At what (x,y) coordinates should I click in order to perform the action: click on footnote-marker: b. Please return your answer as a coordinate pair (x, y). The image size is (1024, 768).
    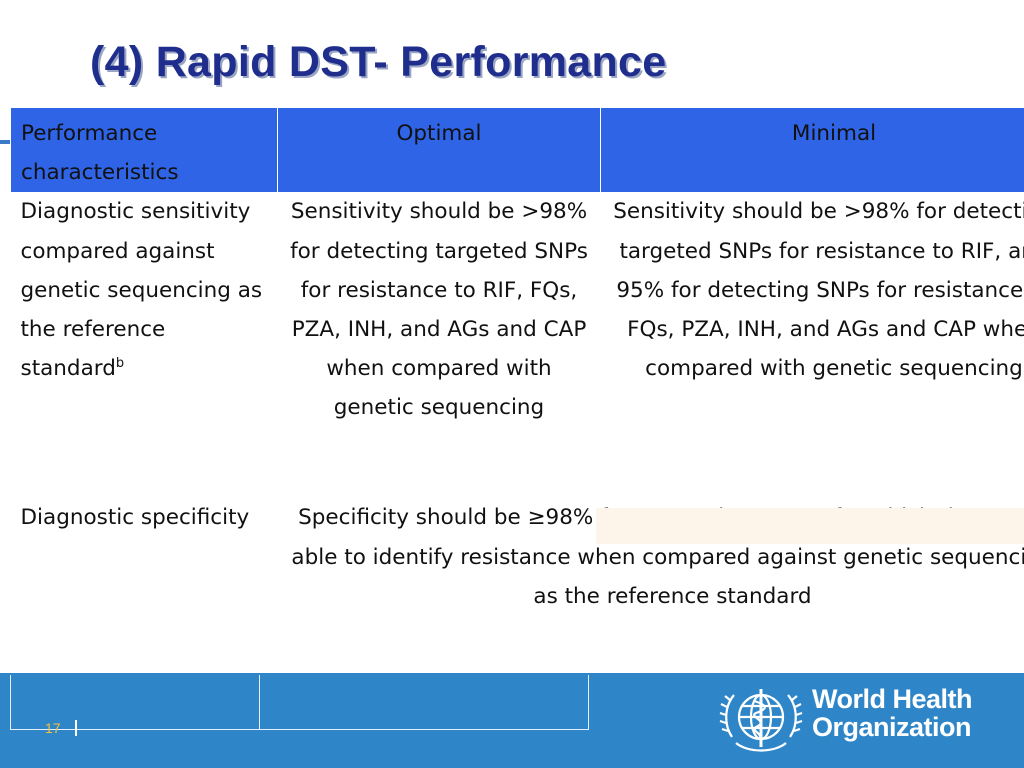
    Looking at the image, I should click on (120, 364).